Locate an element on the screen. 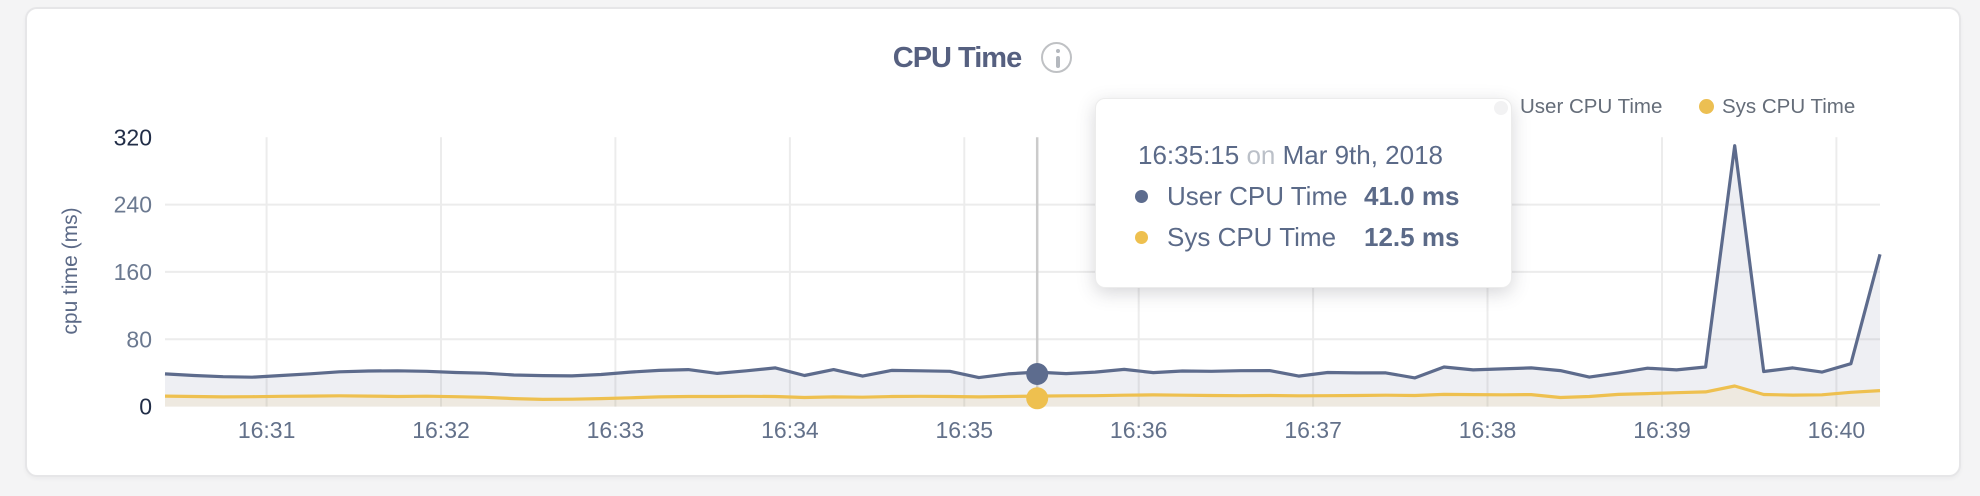  svg-text: 16:34 is located at coordinates (790, 430).